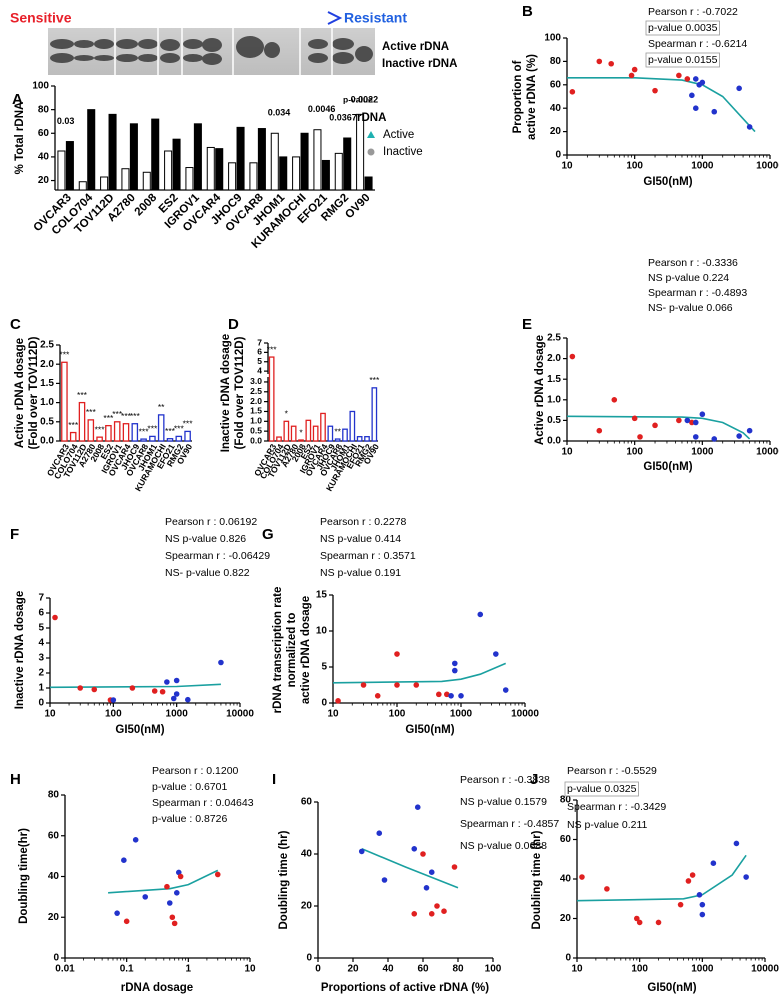 The height and width of the screenshot is (1000, 779). Describe the element at coordinates (15, 324) in the screenshot. I see `panel-label: C` at that location.